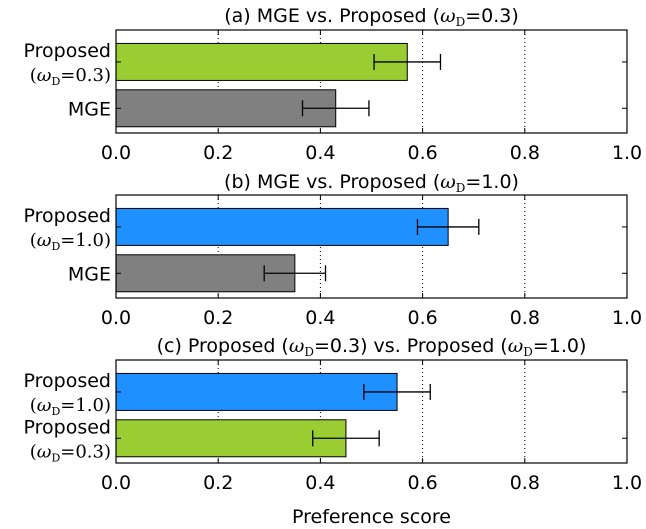 This screenshot has height=529, width=646. I want to click on chart-title: (b) MGE vs. Proposed (ωD=1.0), so click(371, 183).